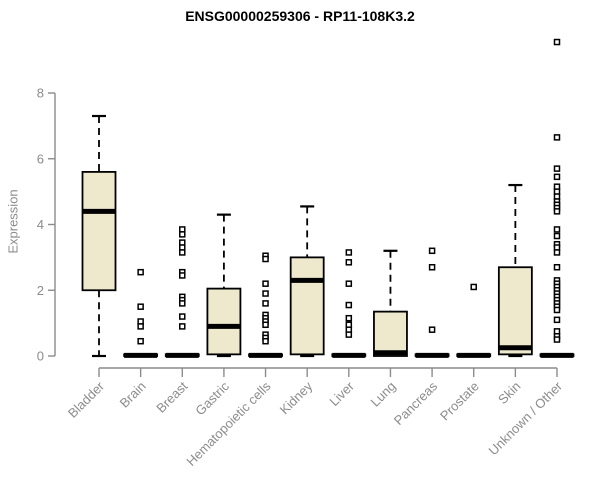  Describe the element at coordinates (141, 313) in the screenshot. I see `box-brain` at that location.